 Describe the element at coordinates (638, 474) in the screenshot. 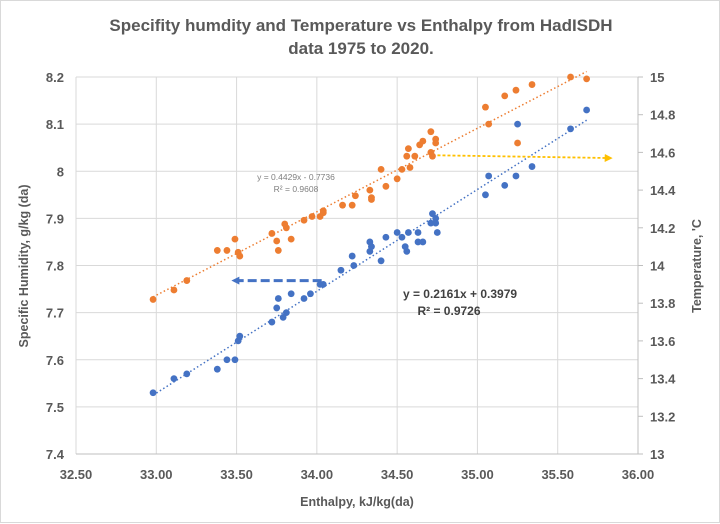

I see `x-tick-label: 36.00` at that location.